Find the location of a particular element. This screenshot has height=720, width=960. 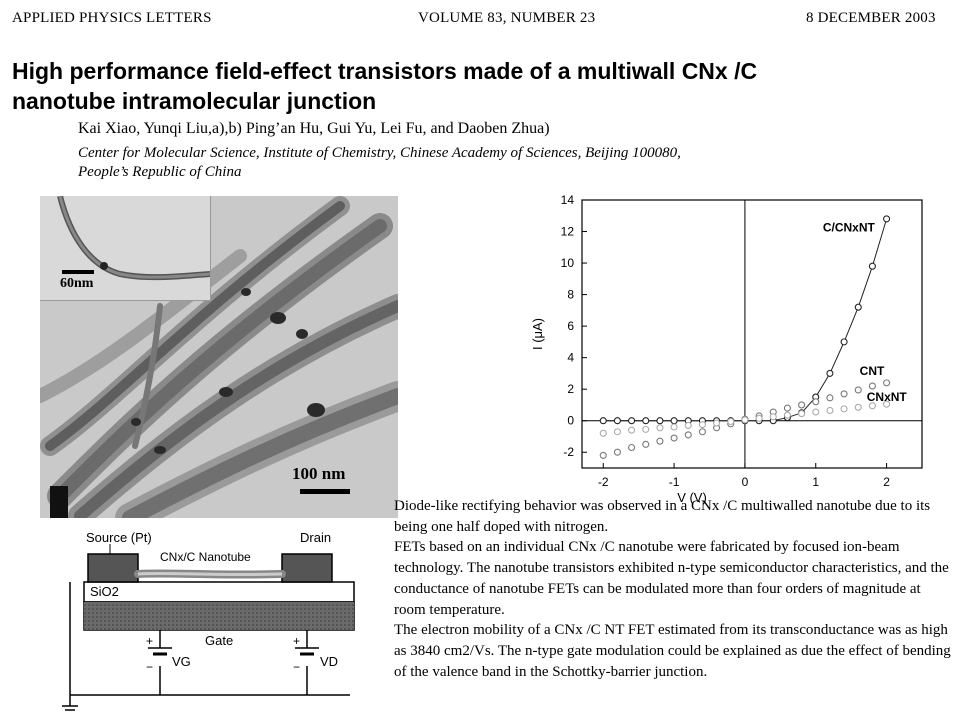

x-axis-label: V (V) is located at coordinates (692, 497).